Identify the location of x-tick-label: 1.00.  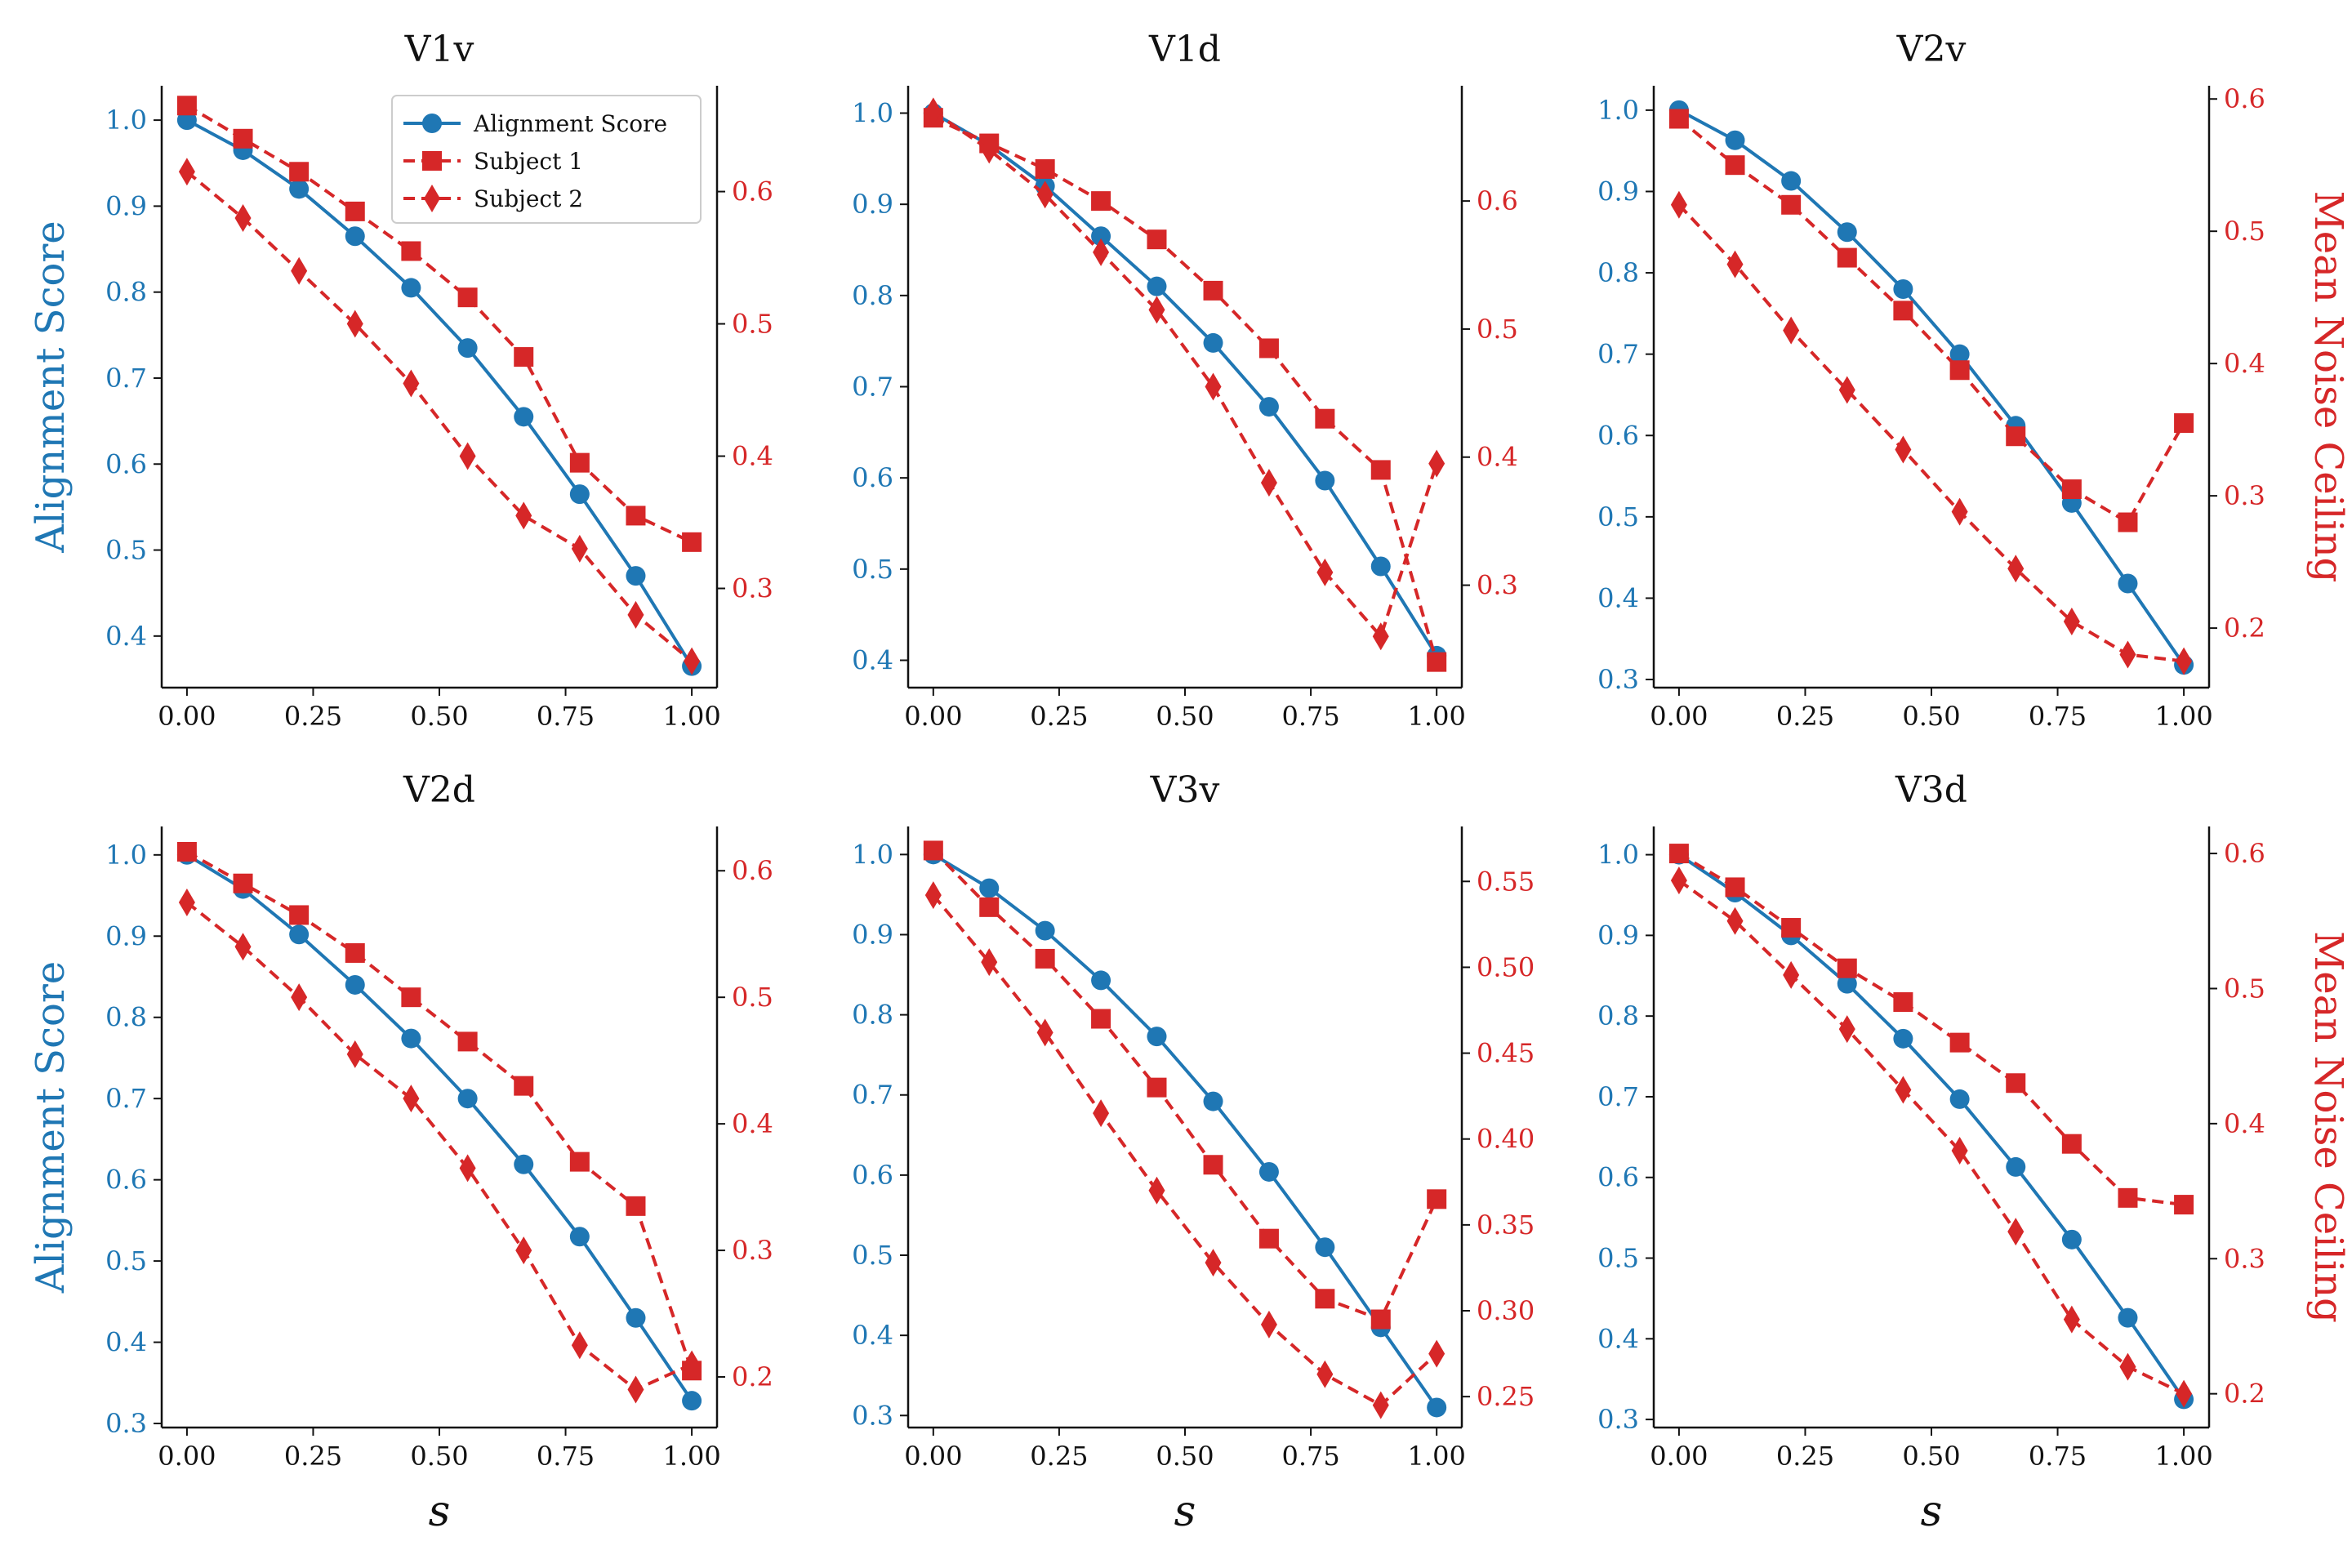
(2183, 716).